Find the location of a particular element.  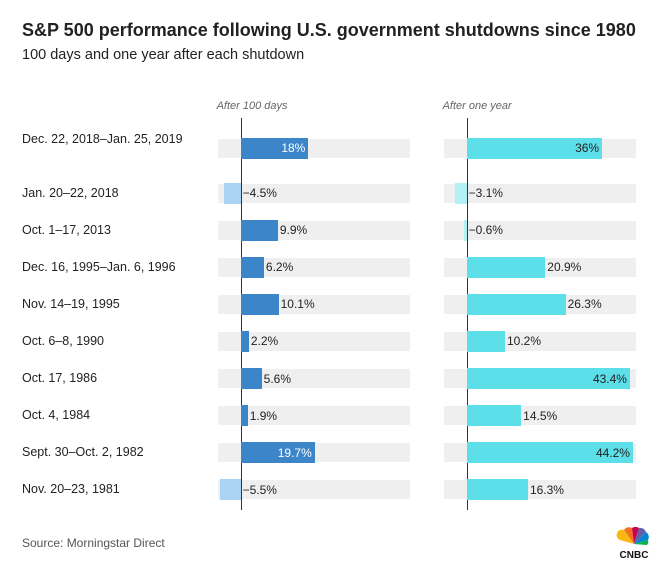

value-label: −5.5% is located at coordinates (259, 489).